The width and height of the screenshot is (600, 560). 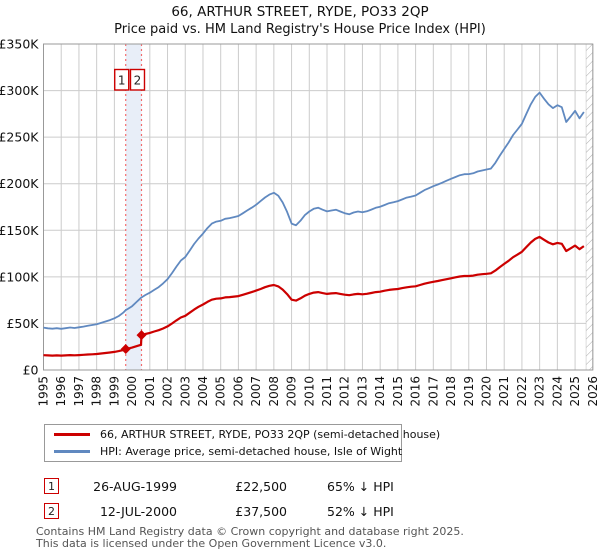 What do you see at coordinates (309, 511) in the screenshot?
I see `sale-row-2: 2 12-JUL-2000 £37,500 52% ↓ HPI` at bounding box center [309, 511].